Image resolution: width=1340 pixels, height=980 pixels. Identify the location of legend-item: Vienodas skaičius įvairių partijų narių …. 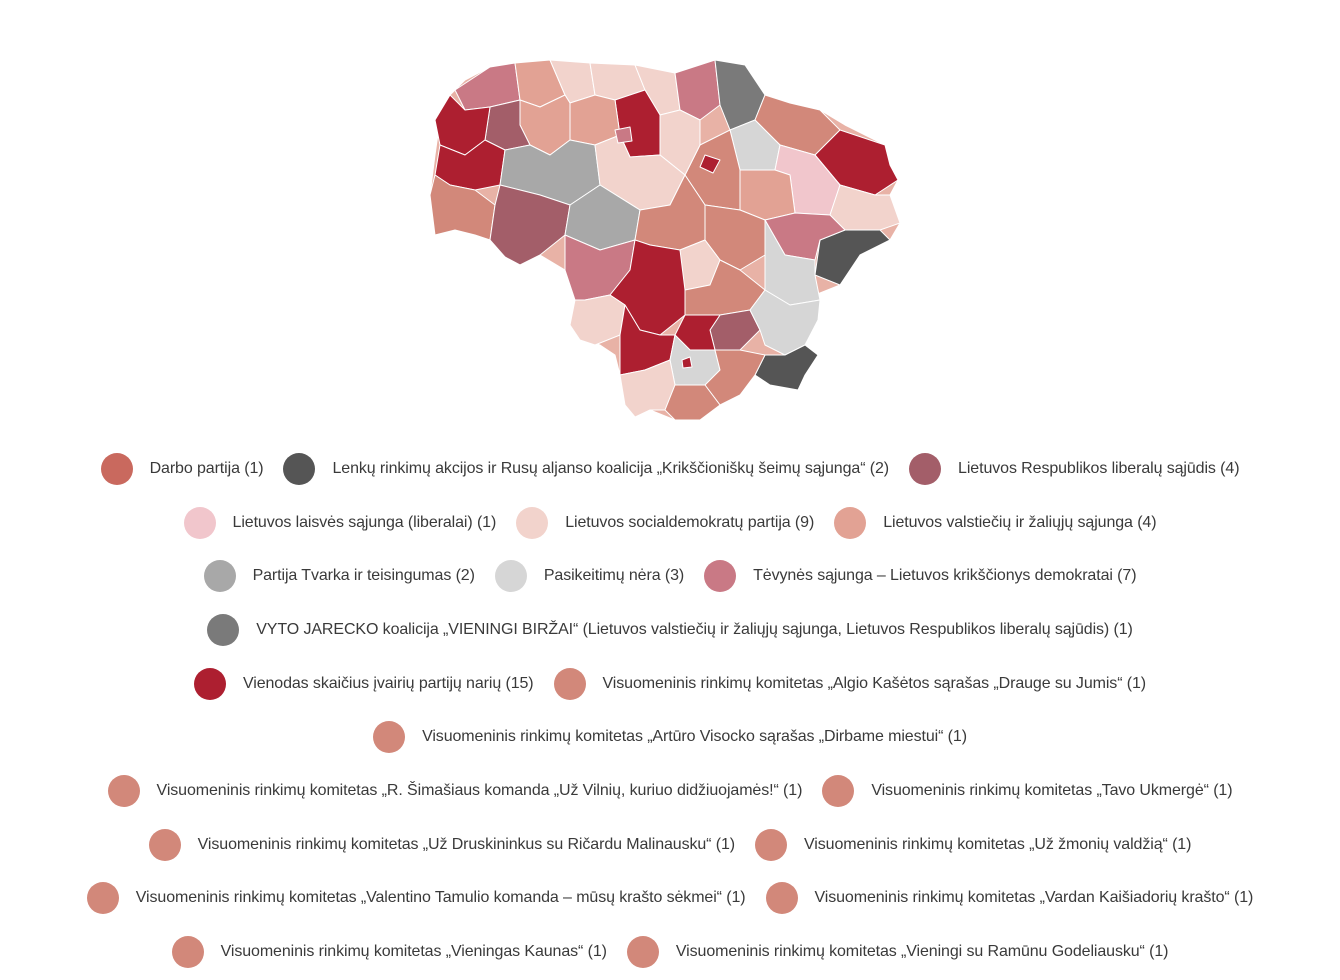
(363, 683).